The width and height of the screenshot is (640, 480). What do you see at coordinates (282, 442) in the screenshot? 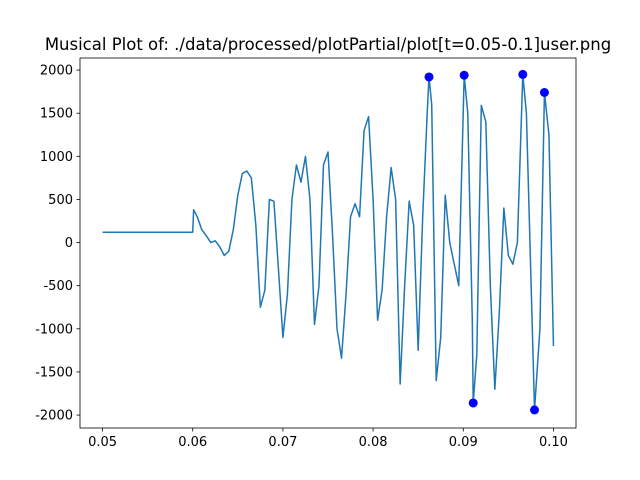
I see `x-tick-label: 0.07` at bounding box center [282, 442].